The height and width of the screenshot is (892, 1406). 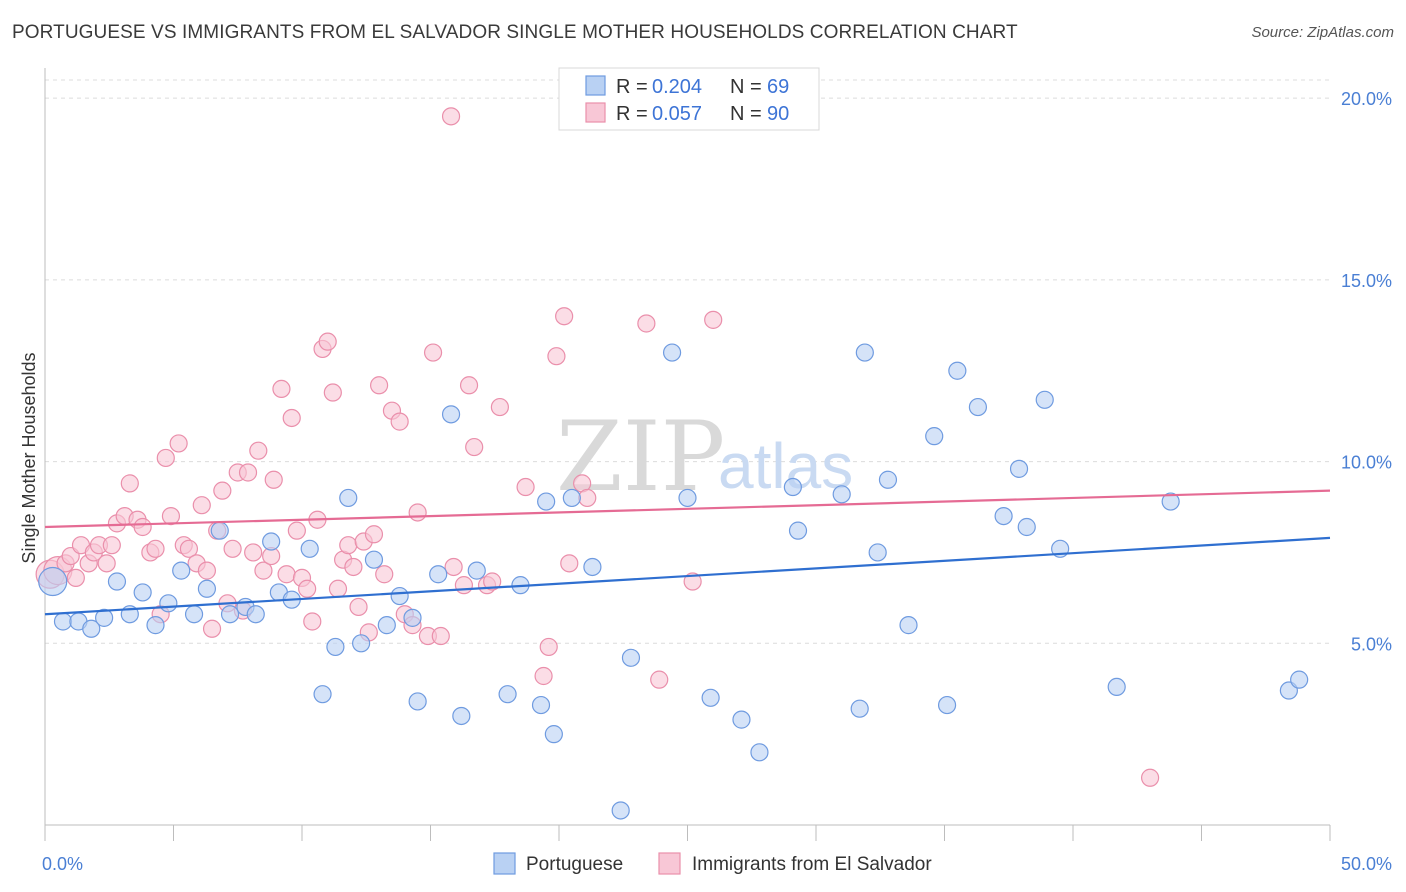 I want to click on bottom-legend-label-immigrants: Immigrants from El Salvador, so click(x=812, y=864).